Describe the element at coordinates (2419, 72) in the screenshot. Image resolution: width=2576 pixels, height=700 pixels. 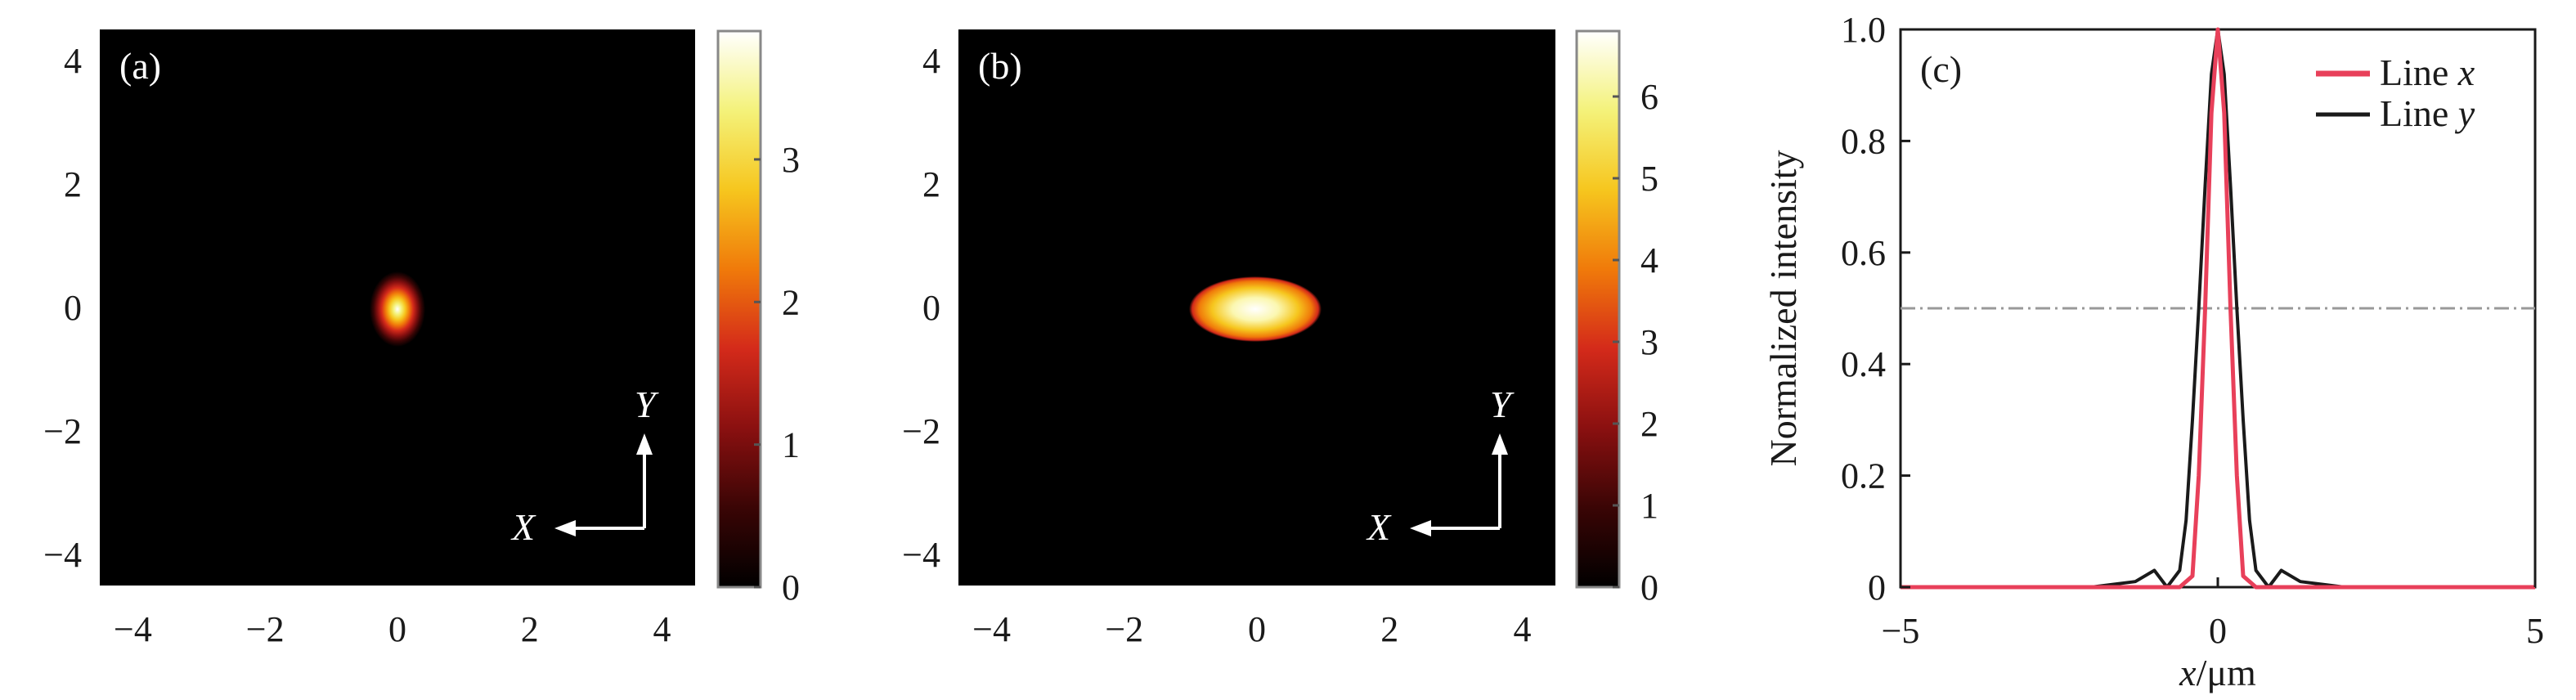
I see `legend-label-line-x-prefix: Line` at that location.